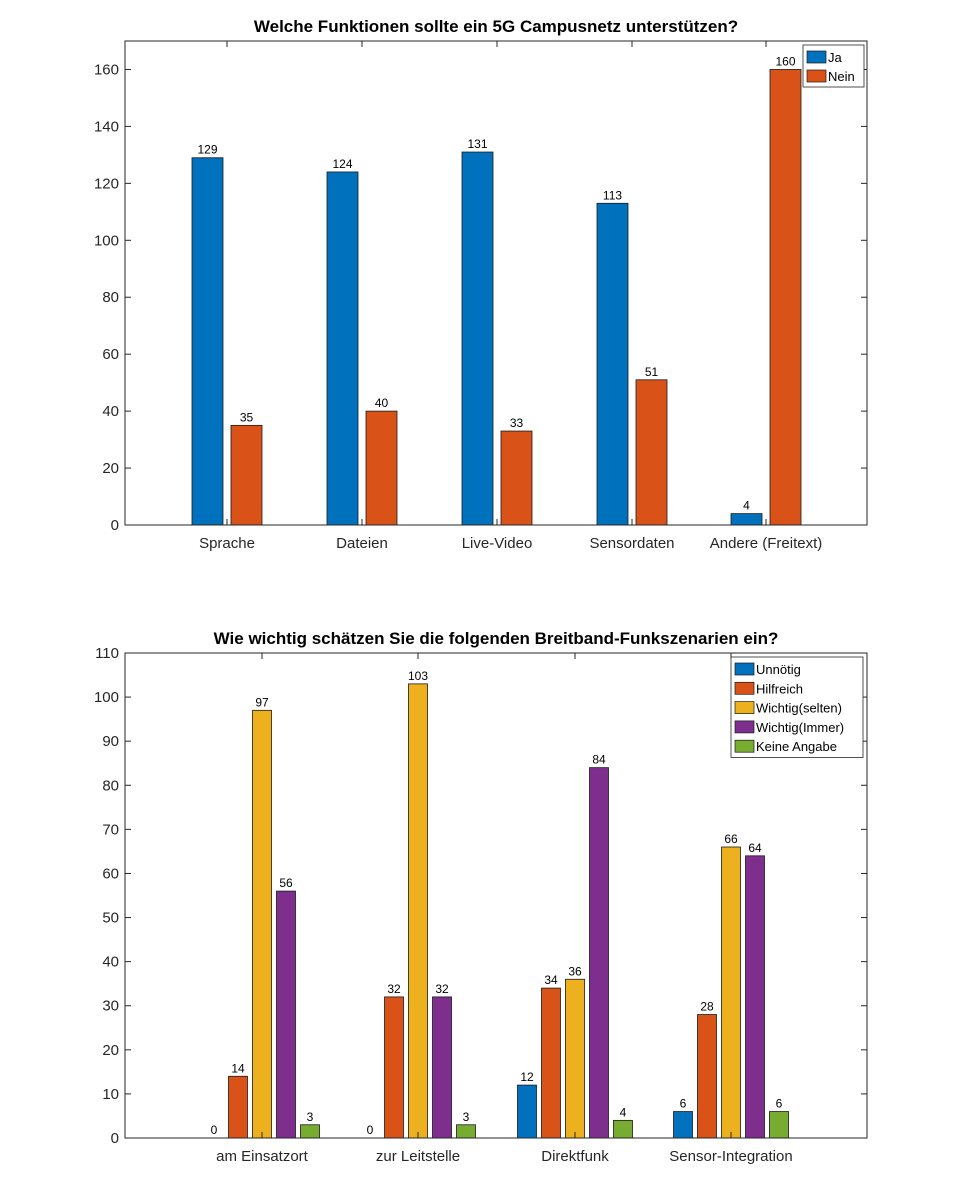 The image size is (960, 1191). Describe the element at coordinates (800, 727) in the screenshot. I see `legend-label: Wichtig(Immer)` at that location.